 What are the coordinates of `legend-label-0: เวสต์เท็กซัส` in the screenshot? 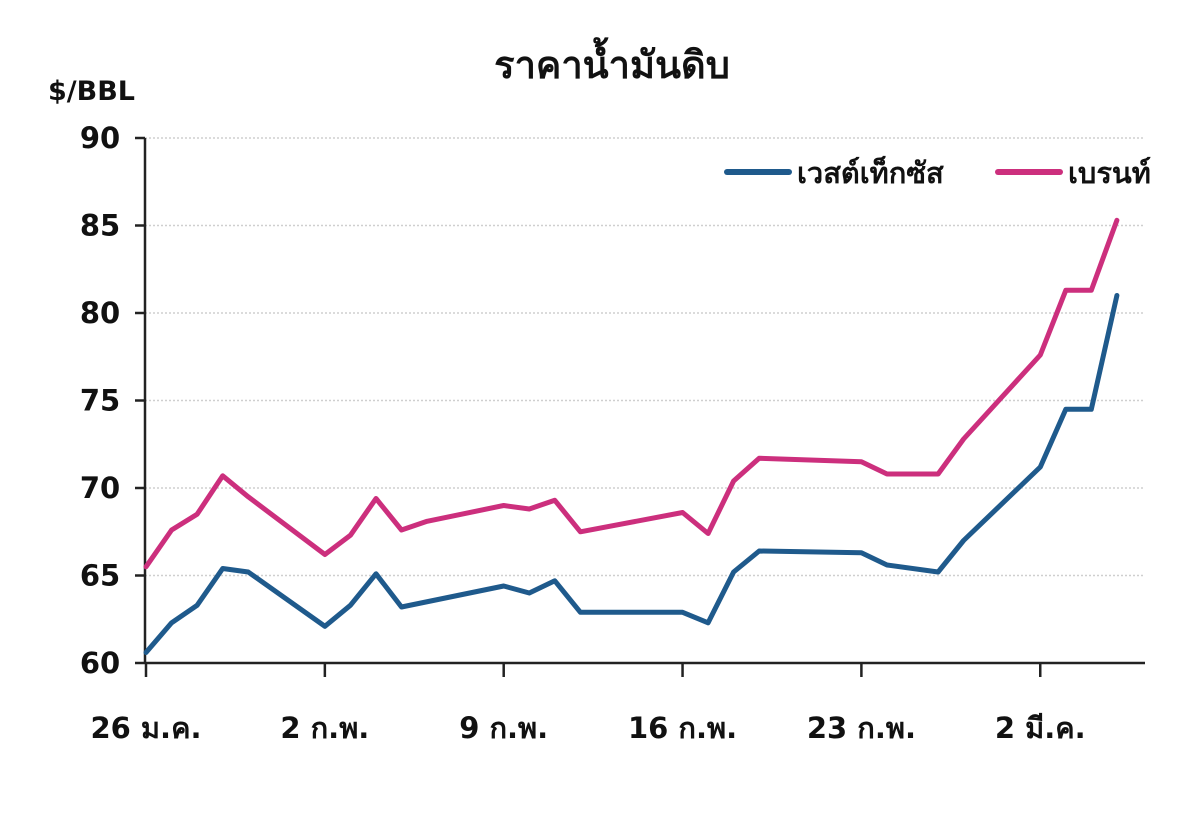 It's located at (870, 172).